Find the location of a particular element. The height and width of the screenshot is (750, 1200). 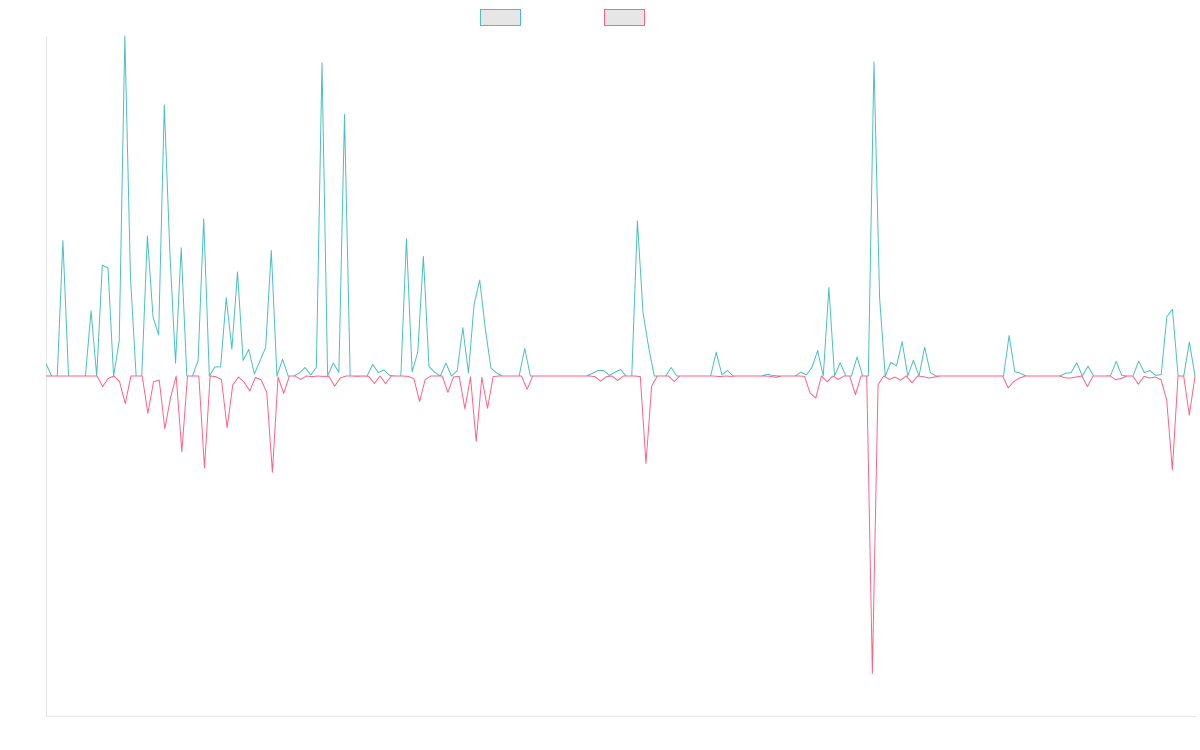

legend is located at coordinates (562, 17).